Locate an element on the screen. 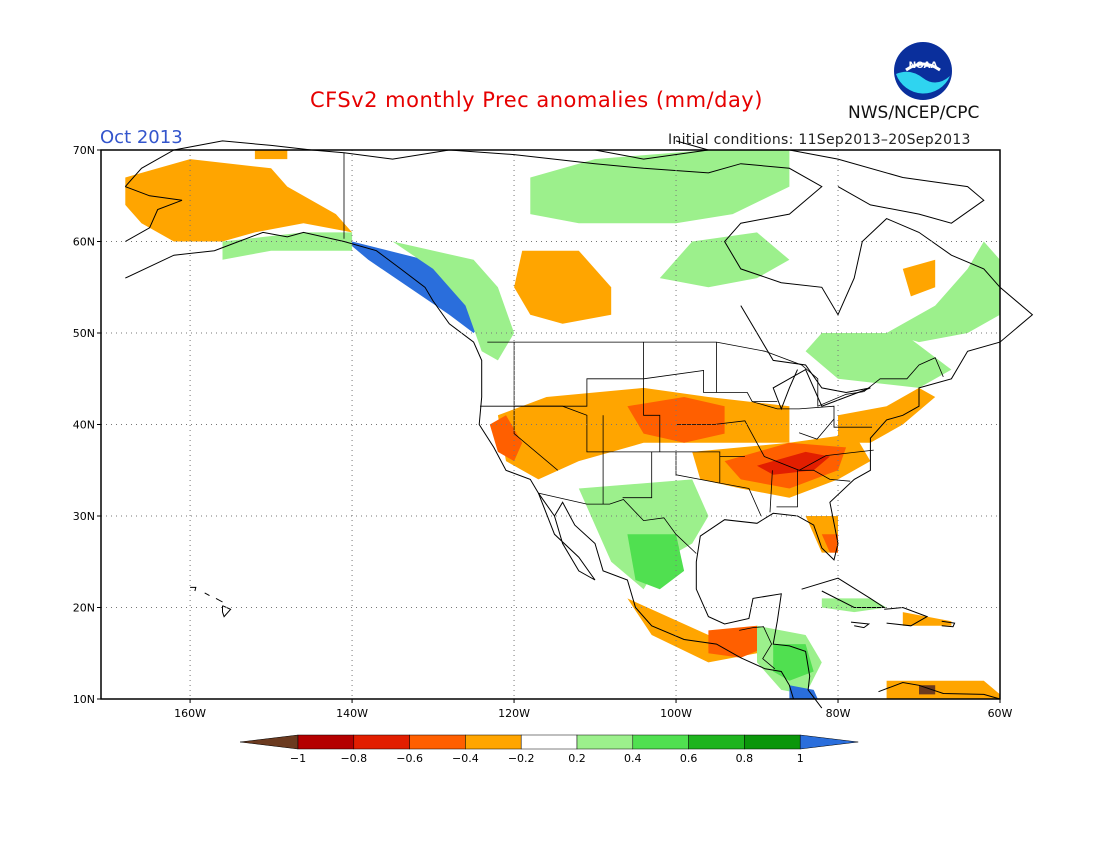  legend-label: −0.2 is located at coordinates (521, 758).